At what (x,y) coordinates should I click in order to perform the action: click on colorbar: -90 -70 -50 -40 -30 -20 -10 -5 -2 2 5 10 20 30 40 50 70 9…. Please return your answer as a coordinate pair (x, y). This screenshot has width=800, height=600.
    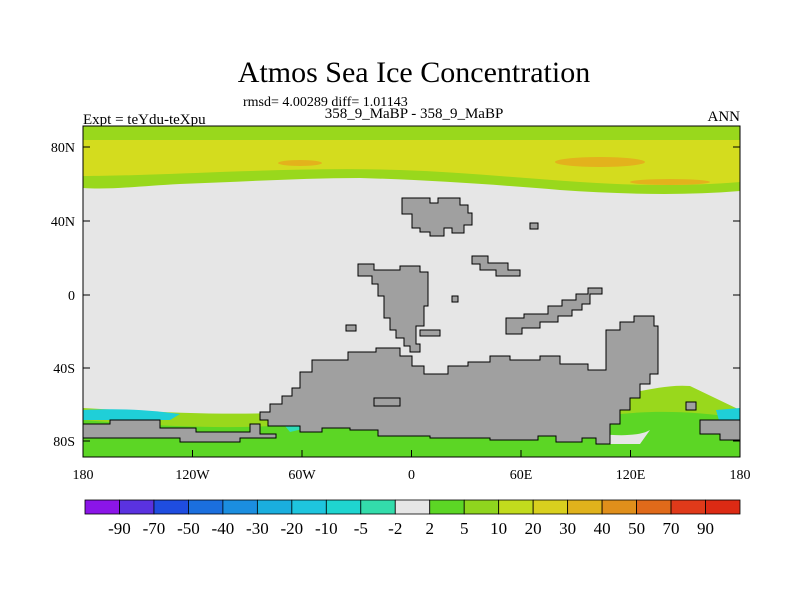
    Looking at the image, I should click on (412, 518).